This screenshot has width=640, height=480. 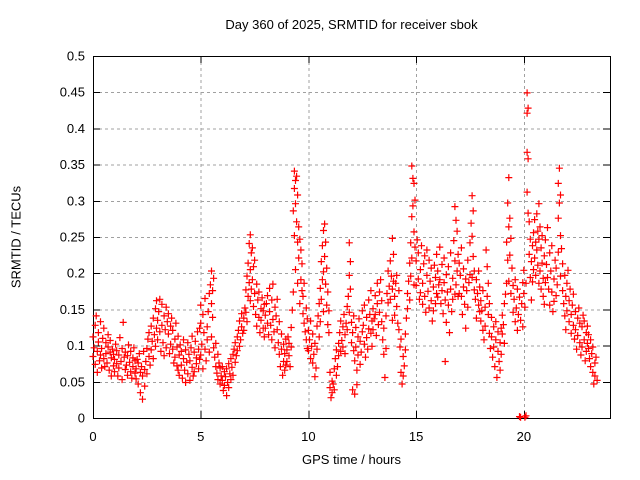 I want to click on y-tick-label: 0.15, so click(x=72, y=309).